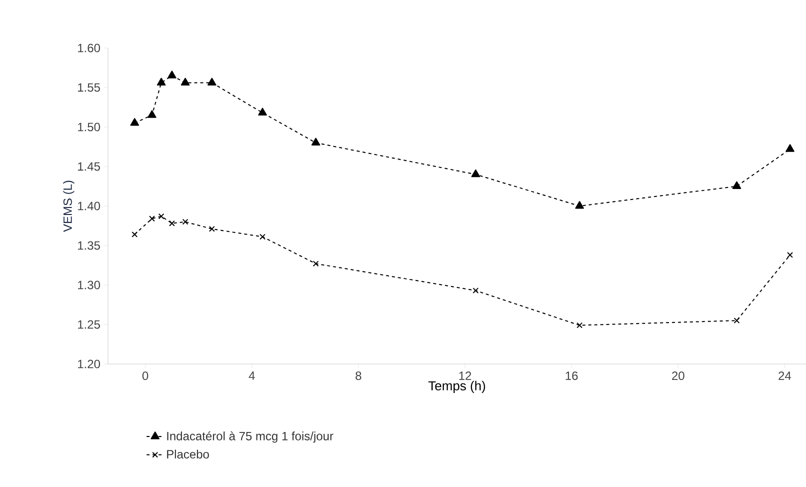 The height and width of the screenshot is (487, 806). What do you see at coordinates (457, 386) in the screenshot?
I see `x-axis-title: Temps (h)` at bounding box center [457, 386].